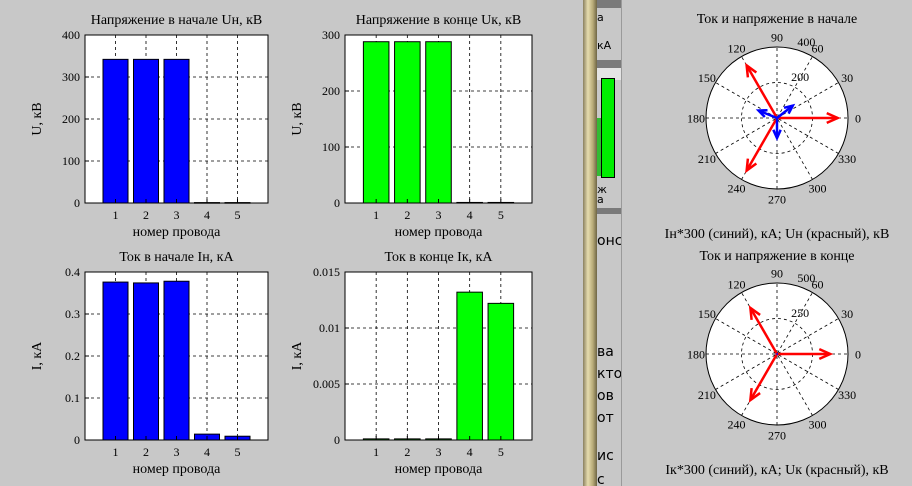 This screenshot has height=486, width=912. What do you see at coordinates (177, 20) in the screenshot?
I see `chart-title: Напряжение в начале Uн, кВ` at bounding box center [177, 20].